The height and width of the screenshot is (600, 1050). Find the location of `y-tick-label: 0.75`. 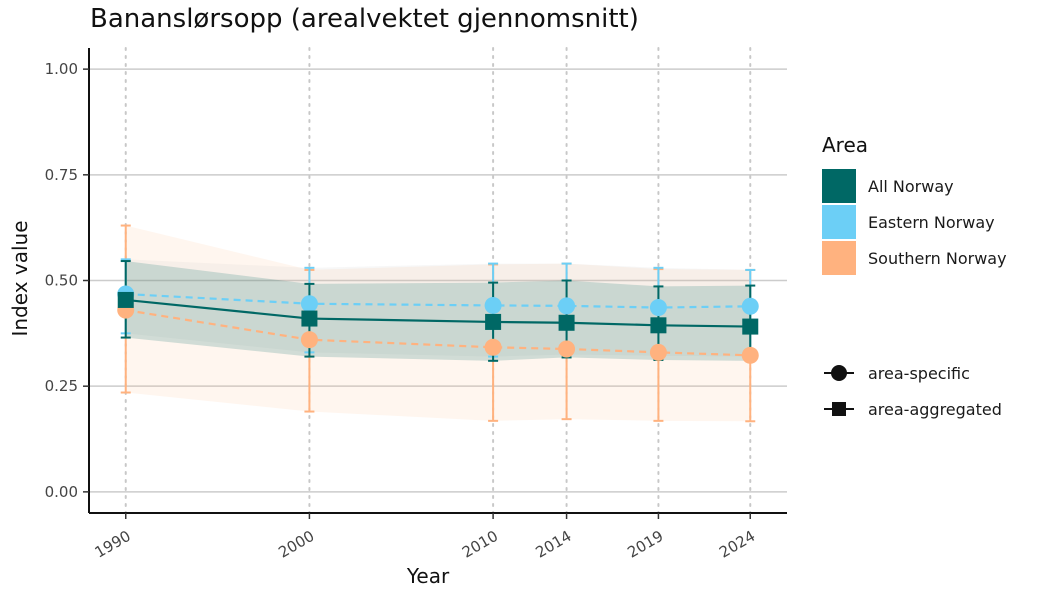

y-tick-label: 0.75 is located at coordinates (61, 175).